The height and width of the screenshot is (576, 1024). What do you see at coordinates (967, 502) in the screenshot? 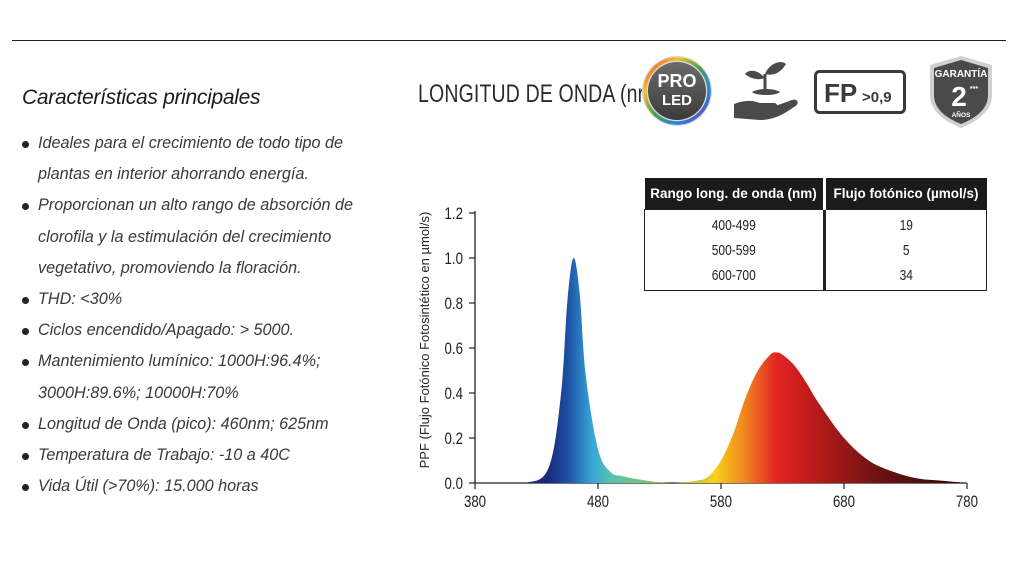
I see `x-tick-label: 780` at bounding box center [967, 502].